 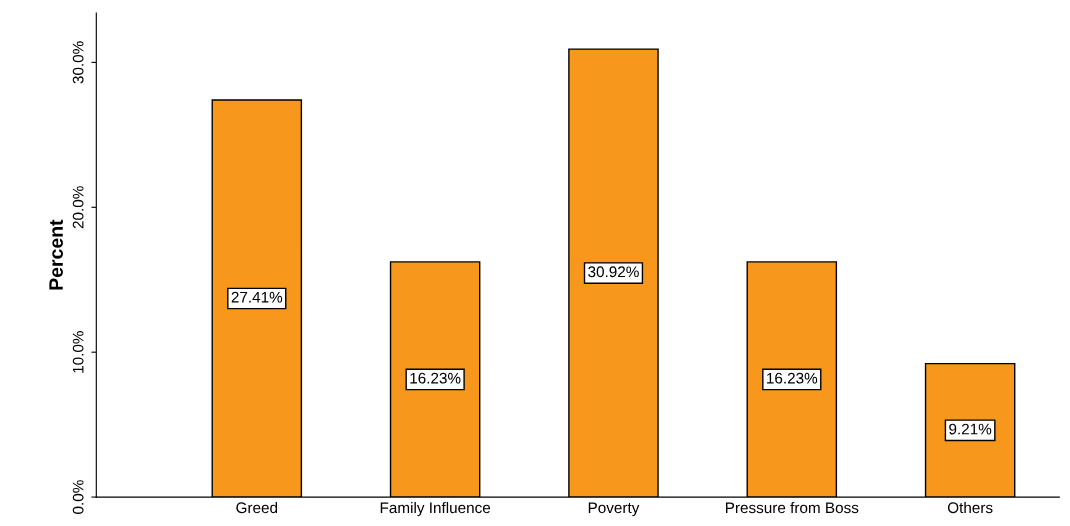 What do you see at coordinates (257, 297) in the screenshot?
I see `data-label: 27.41%` at bounding box center [257, 297].